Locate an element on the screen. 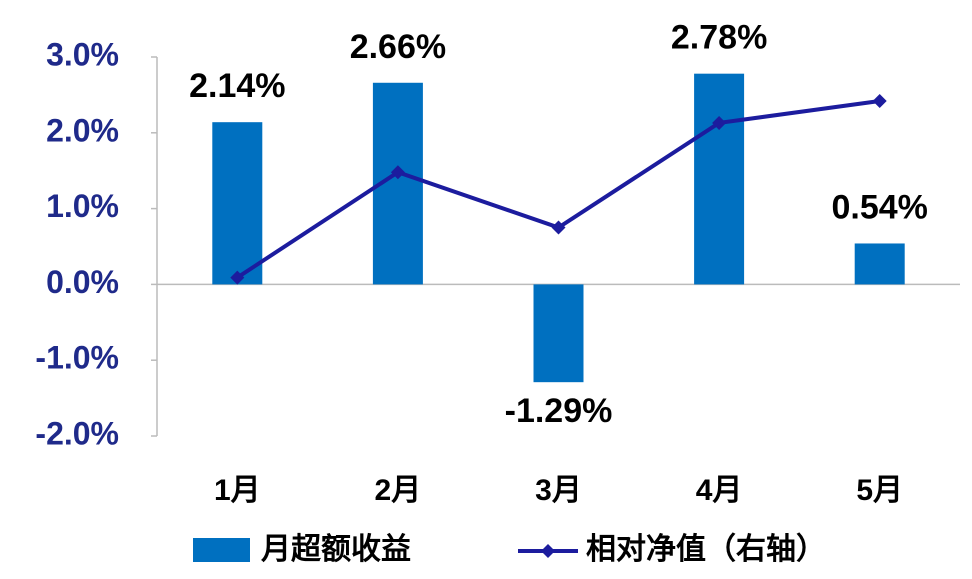 Image resolution: width=972 pixels, height=579 pixels. x-tick-label: 4月 is located at coordinates (719, 490).